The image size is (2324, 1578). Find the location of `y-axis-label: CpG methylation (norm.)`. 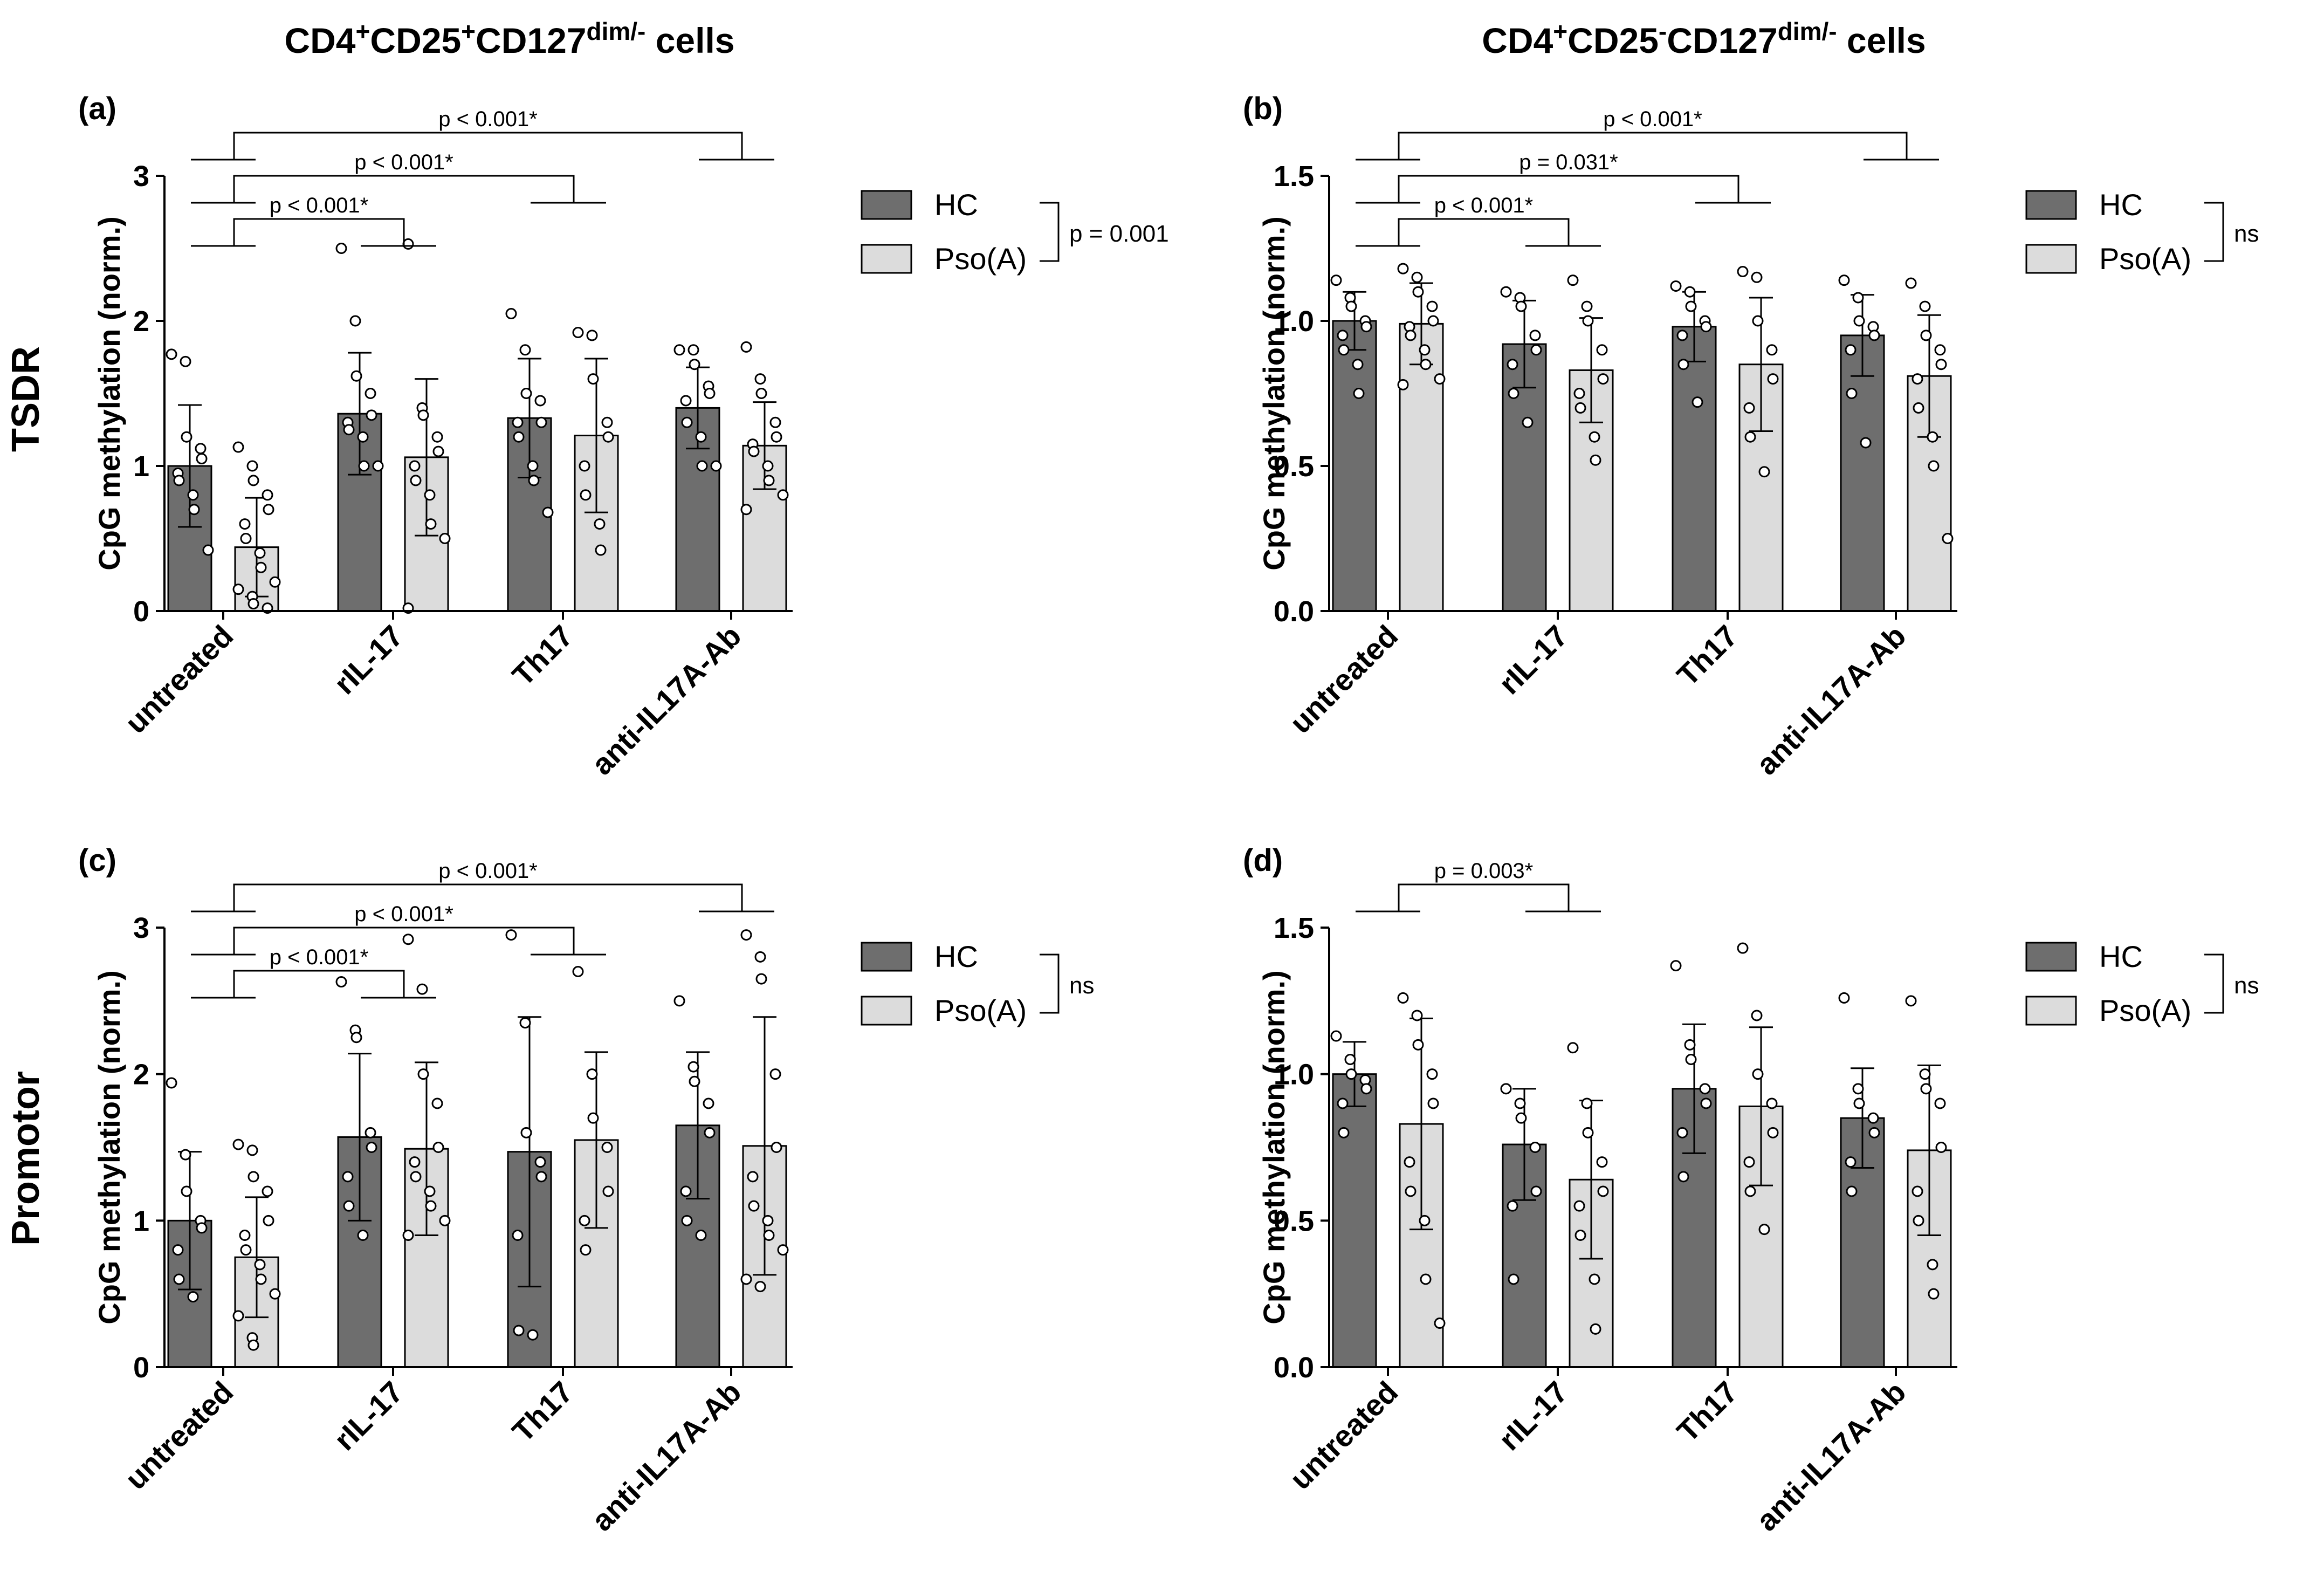

y-axis-label: CpG methylation (norm.) is located at coordinates (1274, 1147).